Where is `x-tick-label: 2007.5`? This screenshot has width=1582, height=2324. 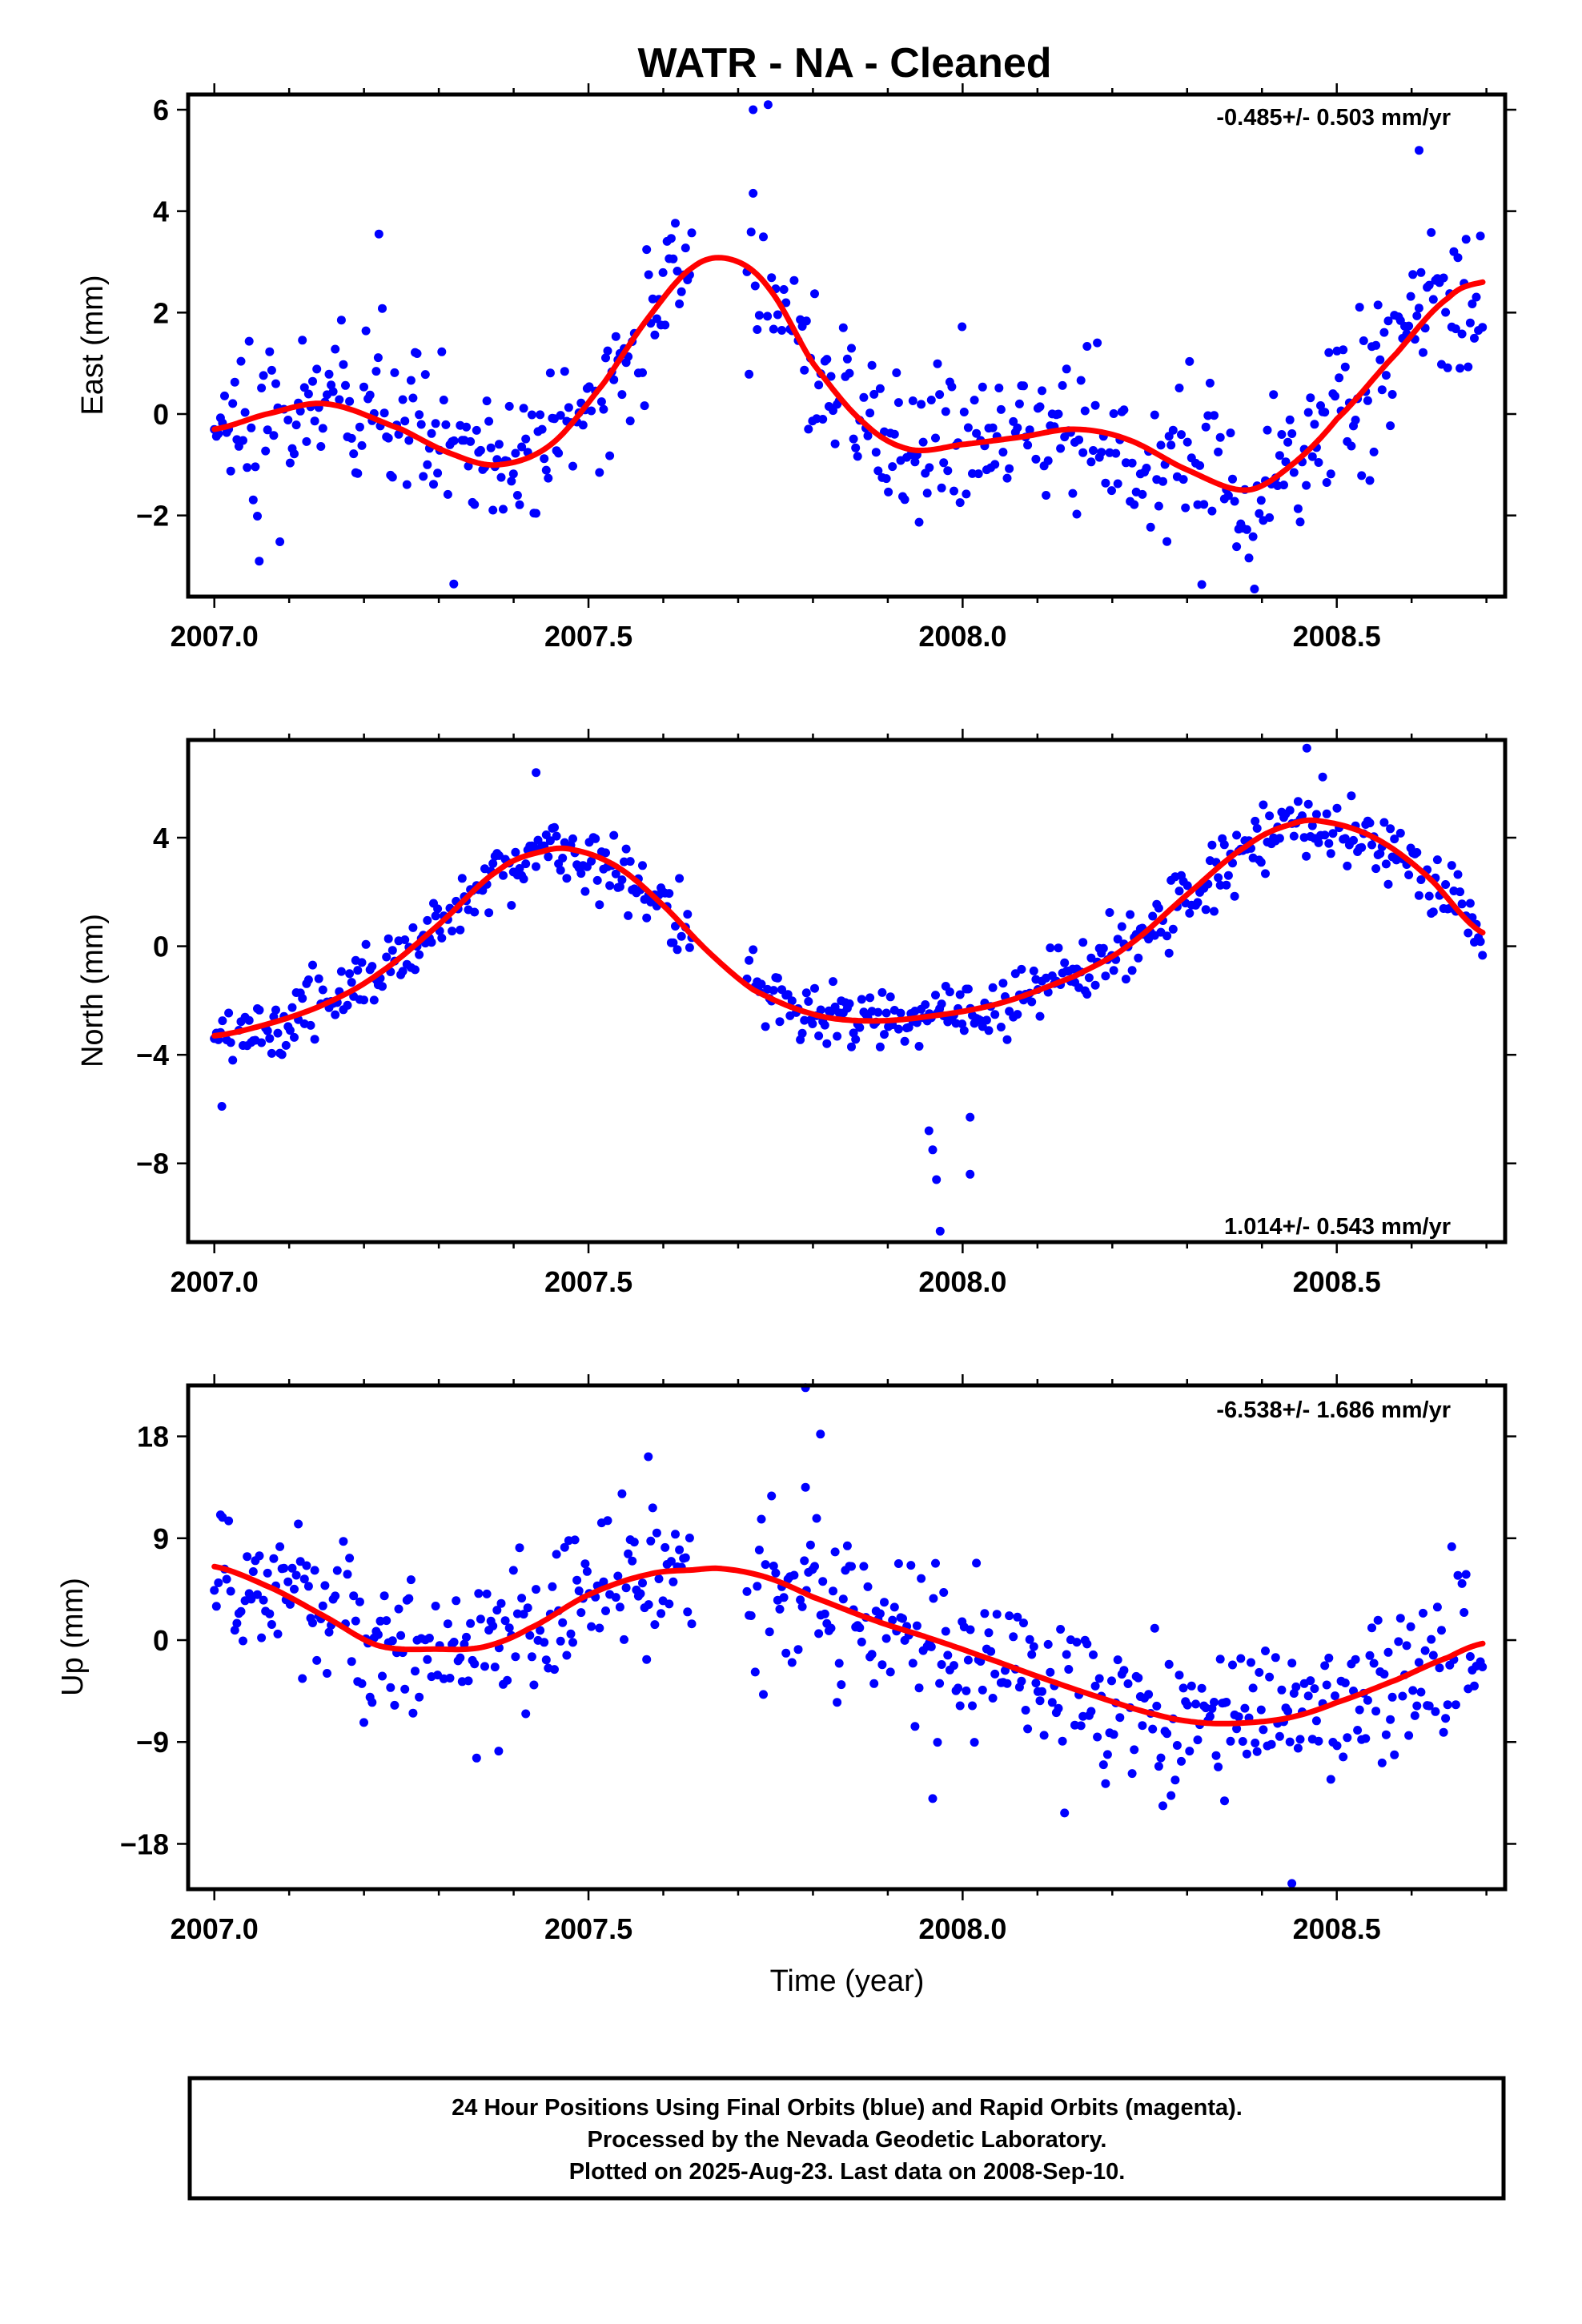 x-tick-label: 2007.5 is located at coordinates (588, 1929).